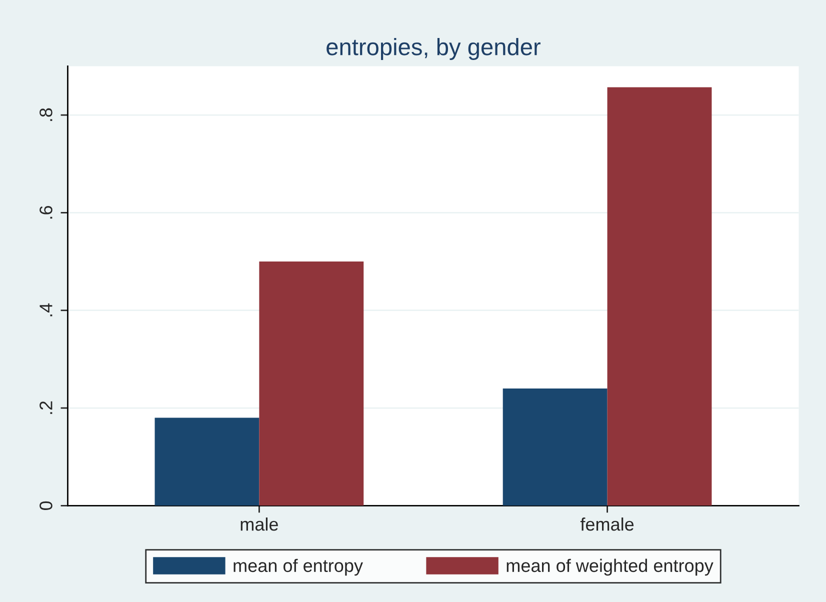  Describe the element at coordinates (433, 49) in the screenshot. I see `chart-title: entropies, by gender` at that location.